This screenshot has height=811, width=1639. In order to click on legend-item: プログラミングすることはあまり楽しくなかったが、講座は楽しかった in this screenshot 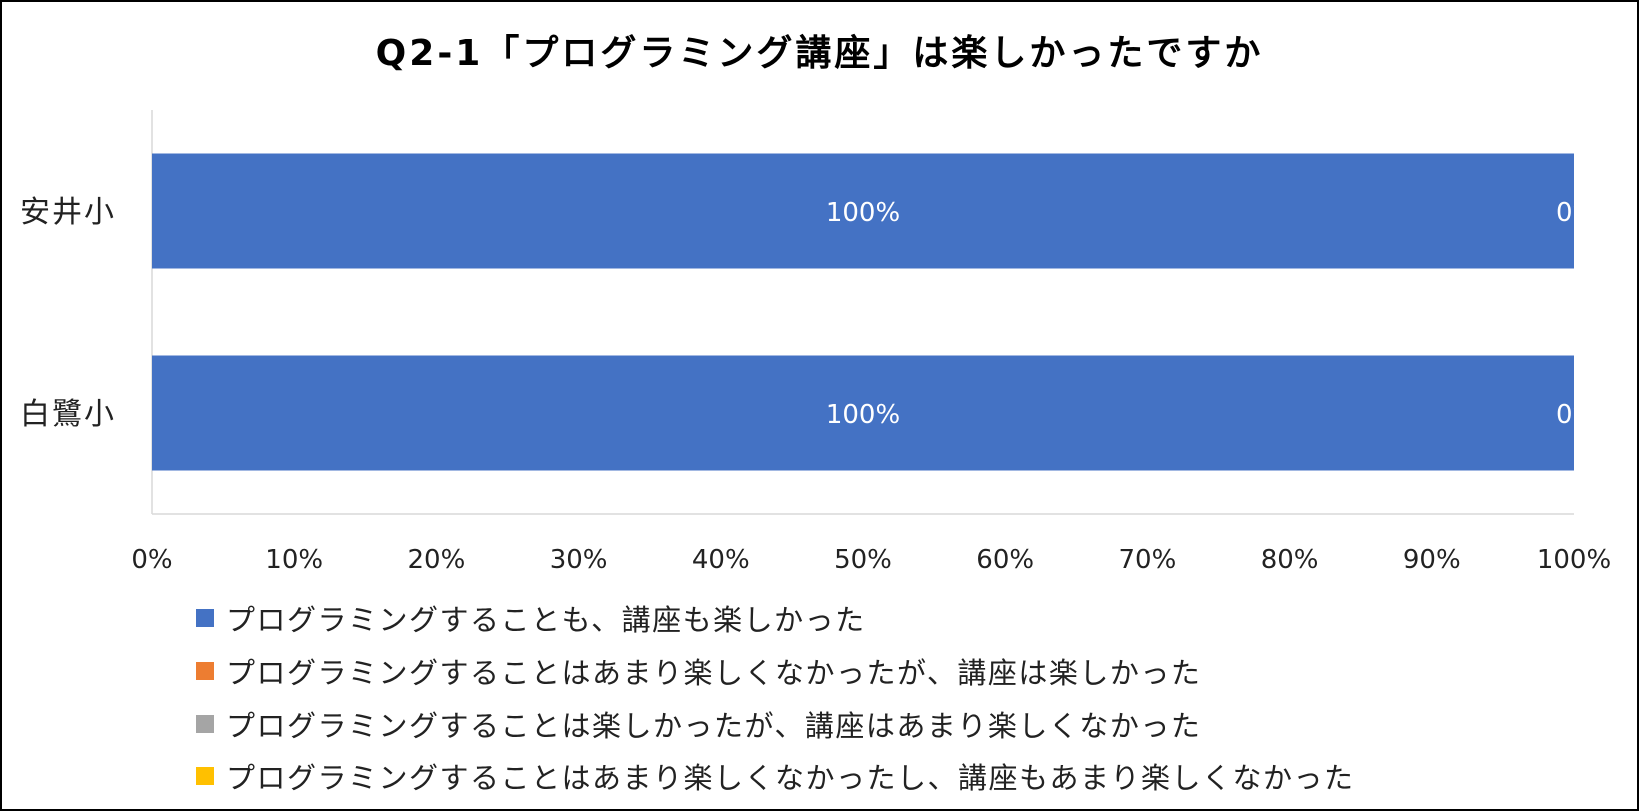, I will do `click(775, 671)`.